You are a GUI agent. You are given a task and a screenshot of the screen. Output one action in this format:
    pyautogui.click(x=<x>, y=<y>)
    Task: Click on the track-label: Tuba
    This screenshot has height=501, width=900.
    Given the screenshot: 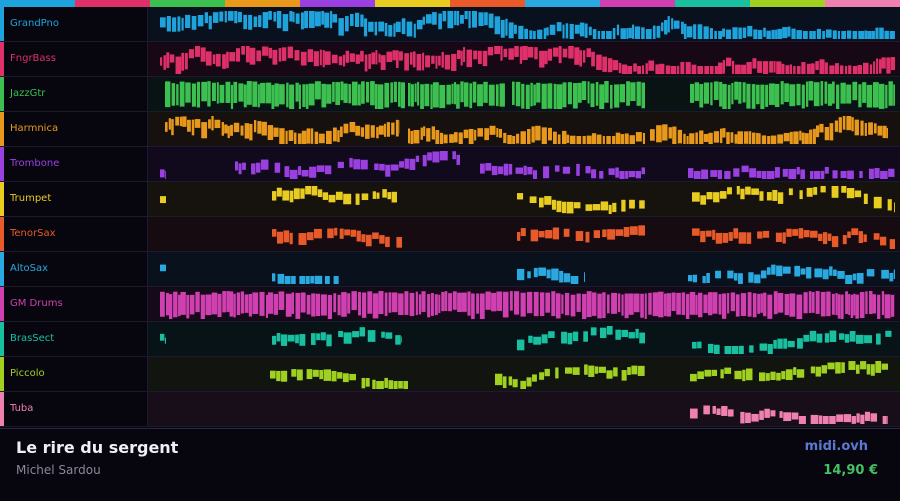 What is the action you would take?
    pyautogui.click(x=74, y=409)
    